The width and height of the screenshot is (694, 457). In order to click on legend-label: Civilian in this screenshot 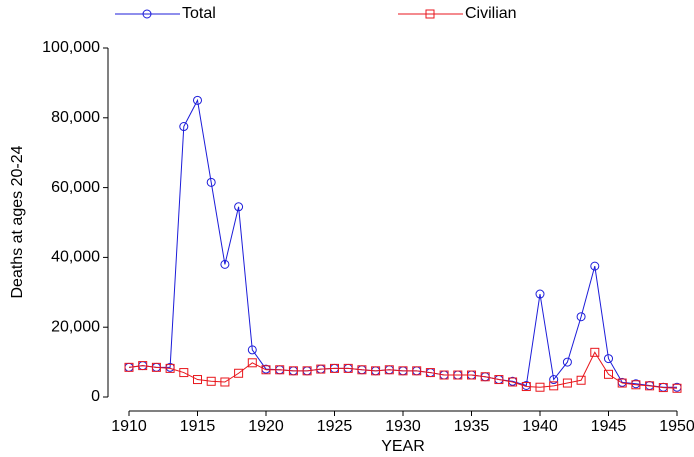, I will do `click(491, 13)`.